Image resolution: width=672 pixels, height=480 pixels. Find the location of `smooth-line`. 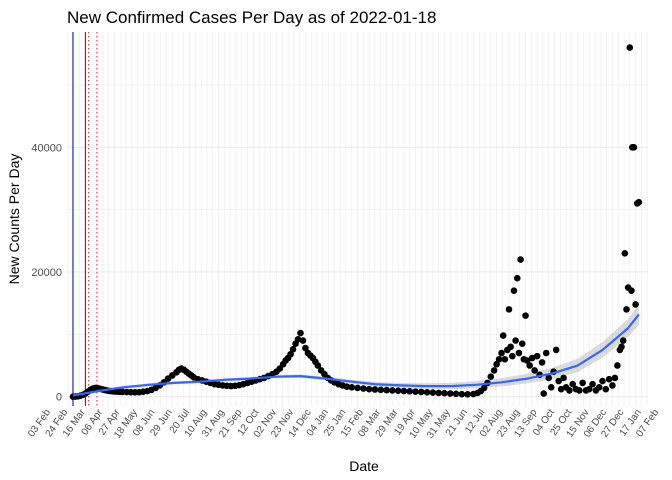

smooth-line is located at coordinates (356, 355).